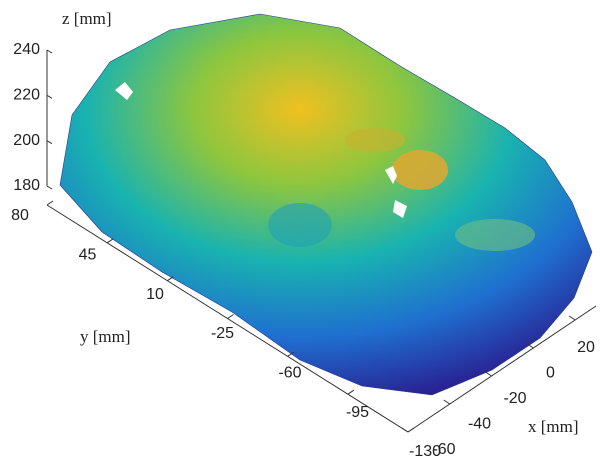 The image size is (600, 470). Describe the element at coordinates (502, 369) in the screenshot. I see `x-axis-line` at that location.